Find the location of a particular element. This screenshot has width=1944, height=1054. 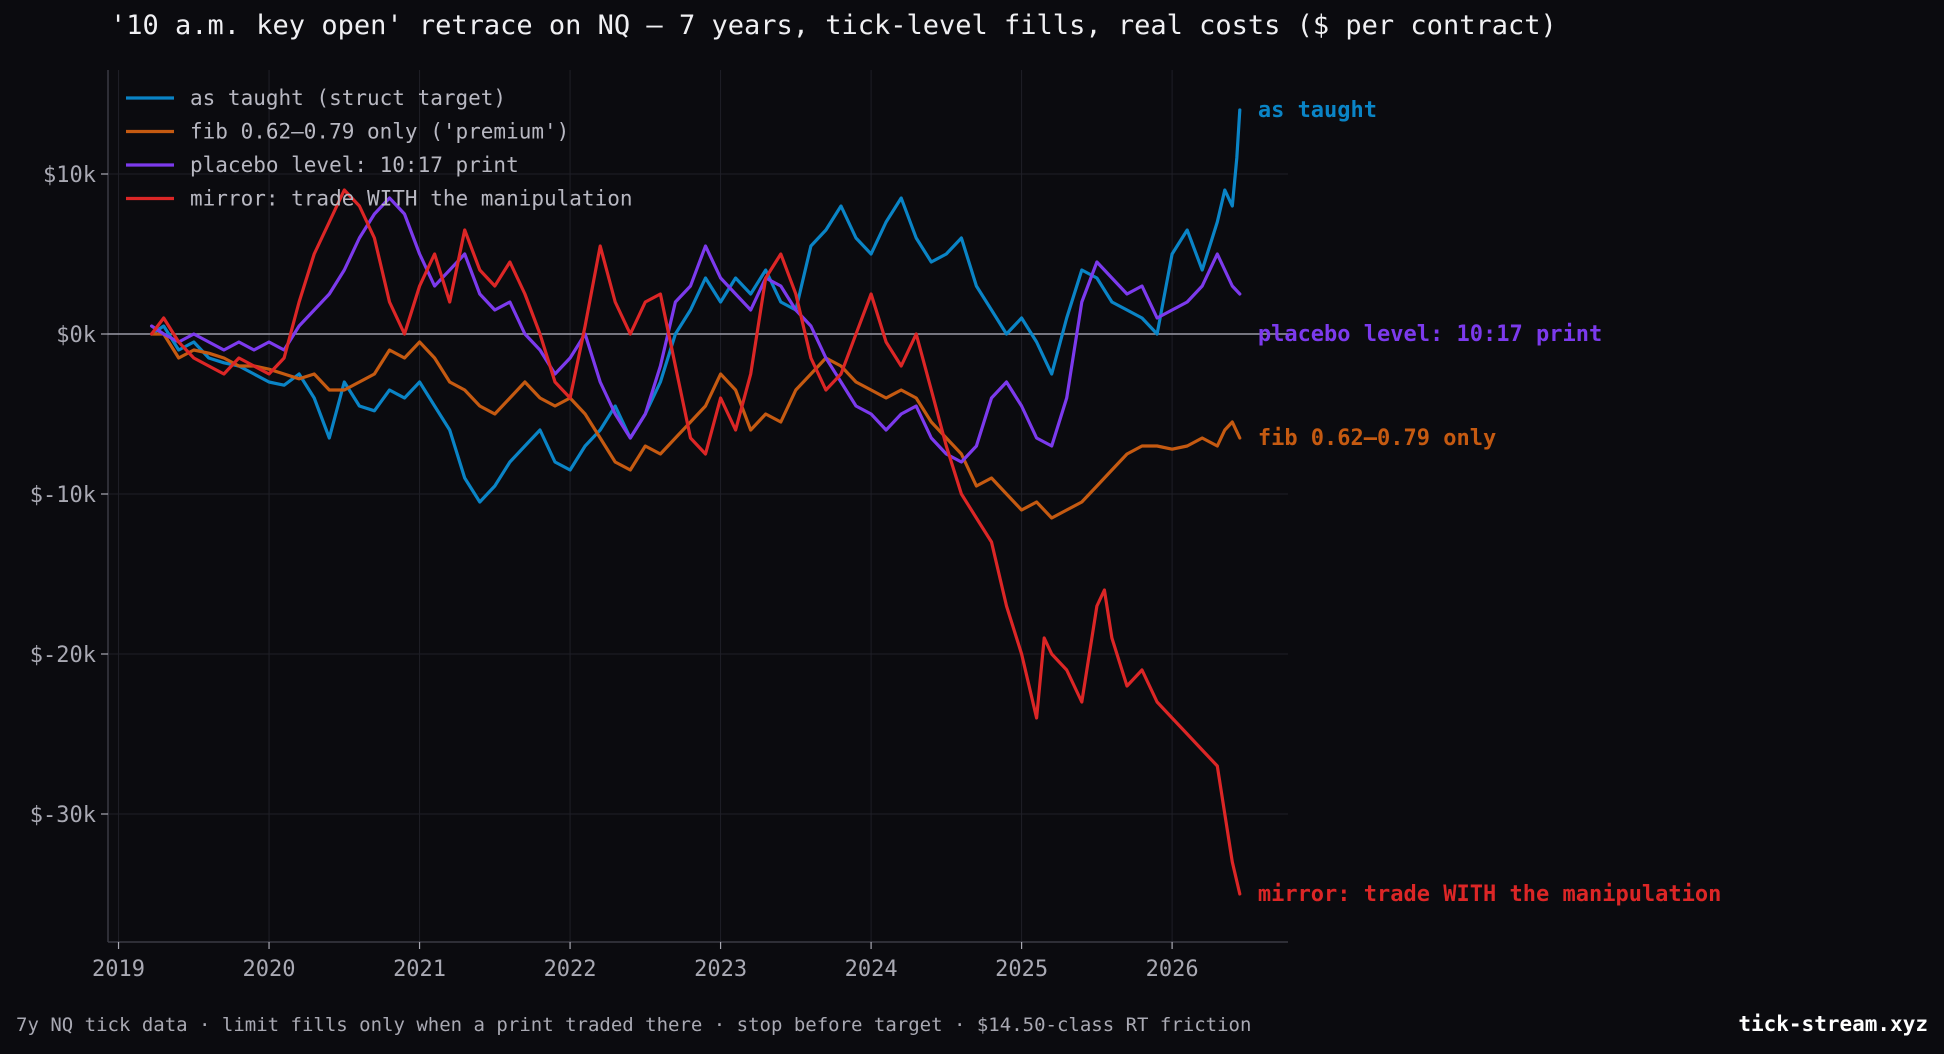

end-label-placebo: placebo level: 10:17 print is located at coordinates (1430, 334).